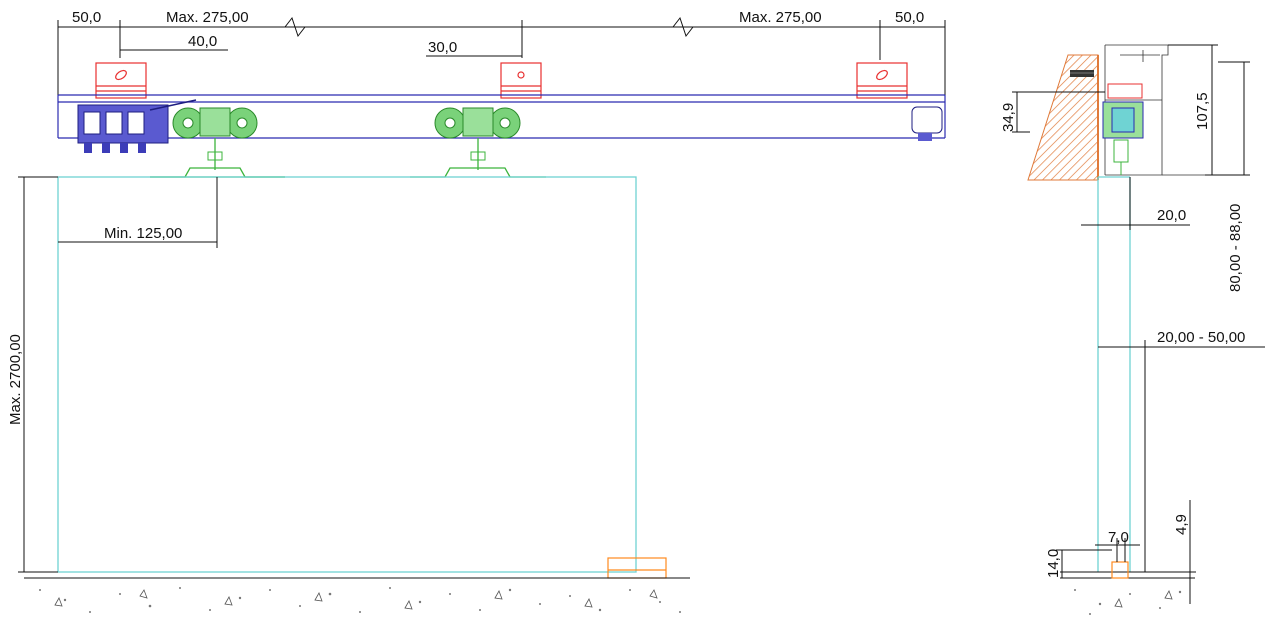  Describe the element at coordinates (780, 17) in the screenshot. I see `dim-span-right: Max. 275,00` at that location.